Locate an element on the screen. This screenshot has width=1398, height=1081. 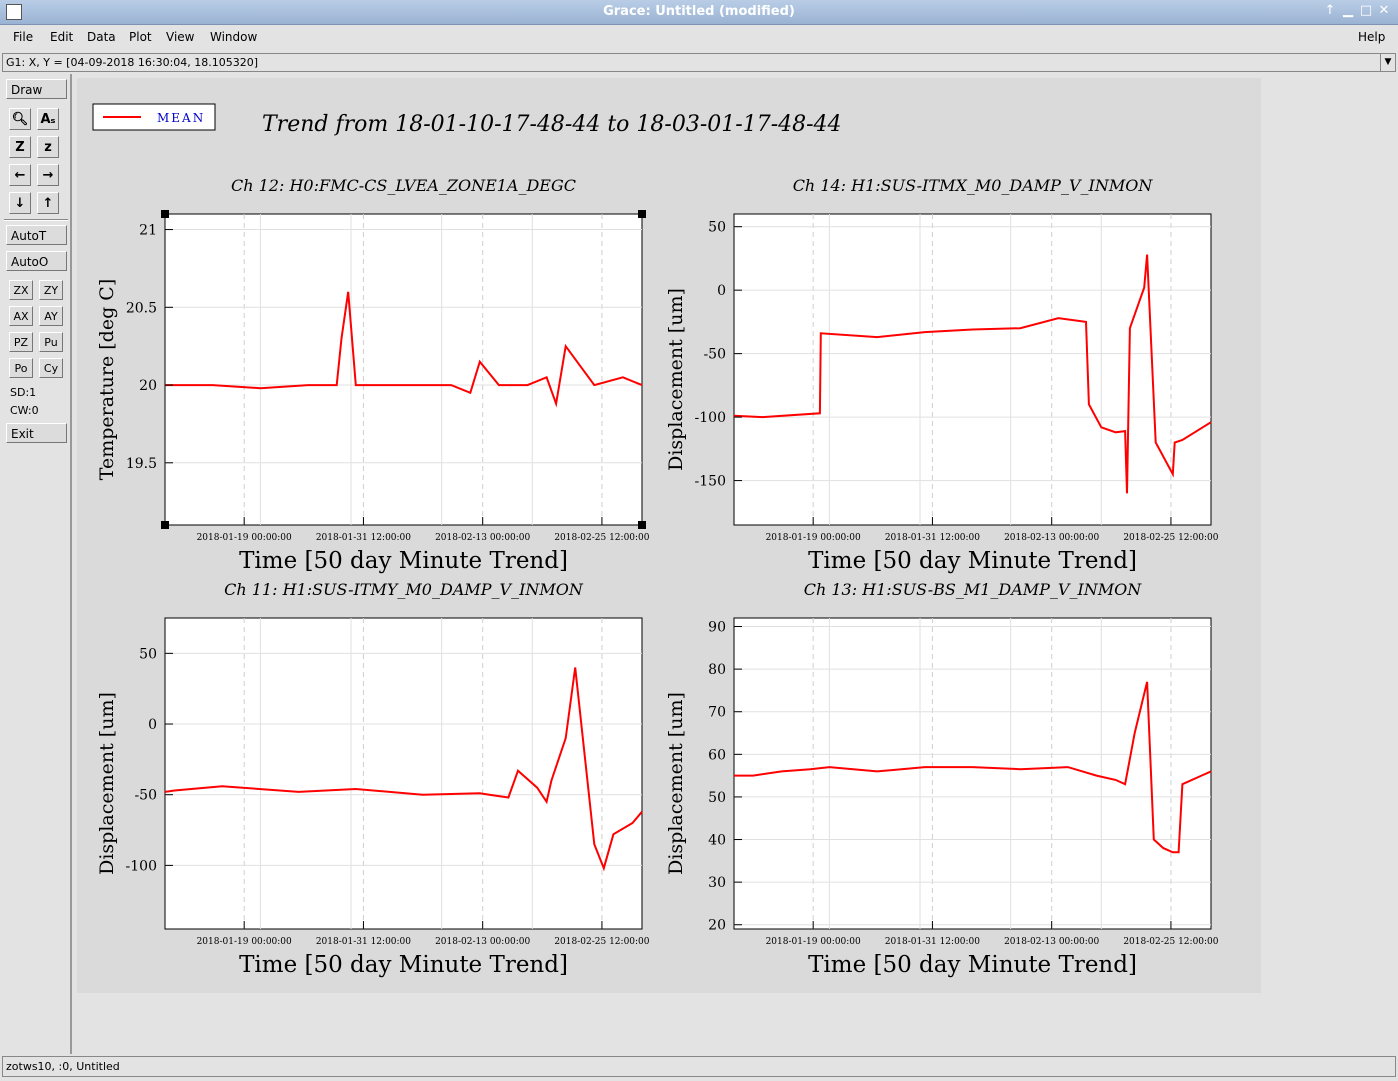
window-title: Grace: Untitled (modified) is located at coordinates (699, 11).